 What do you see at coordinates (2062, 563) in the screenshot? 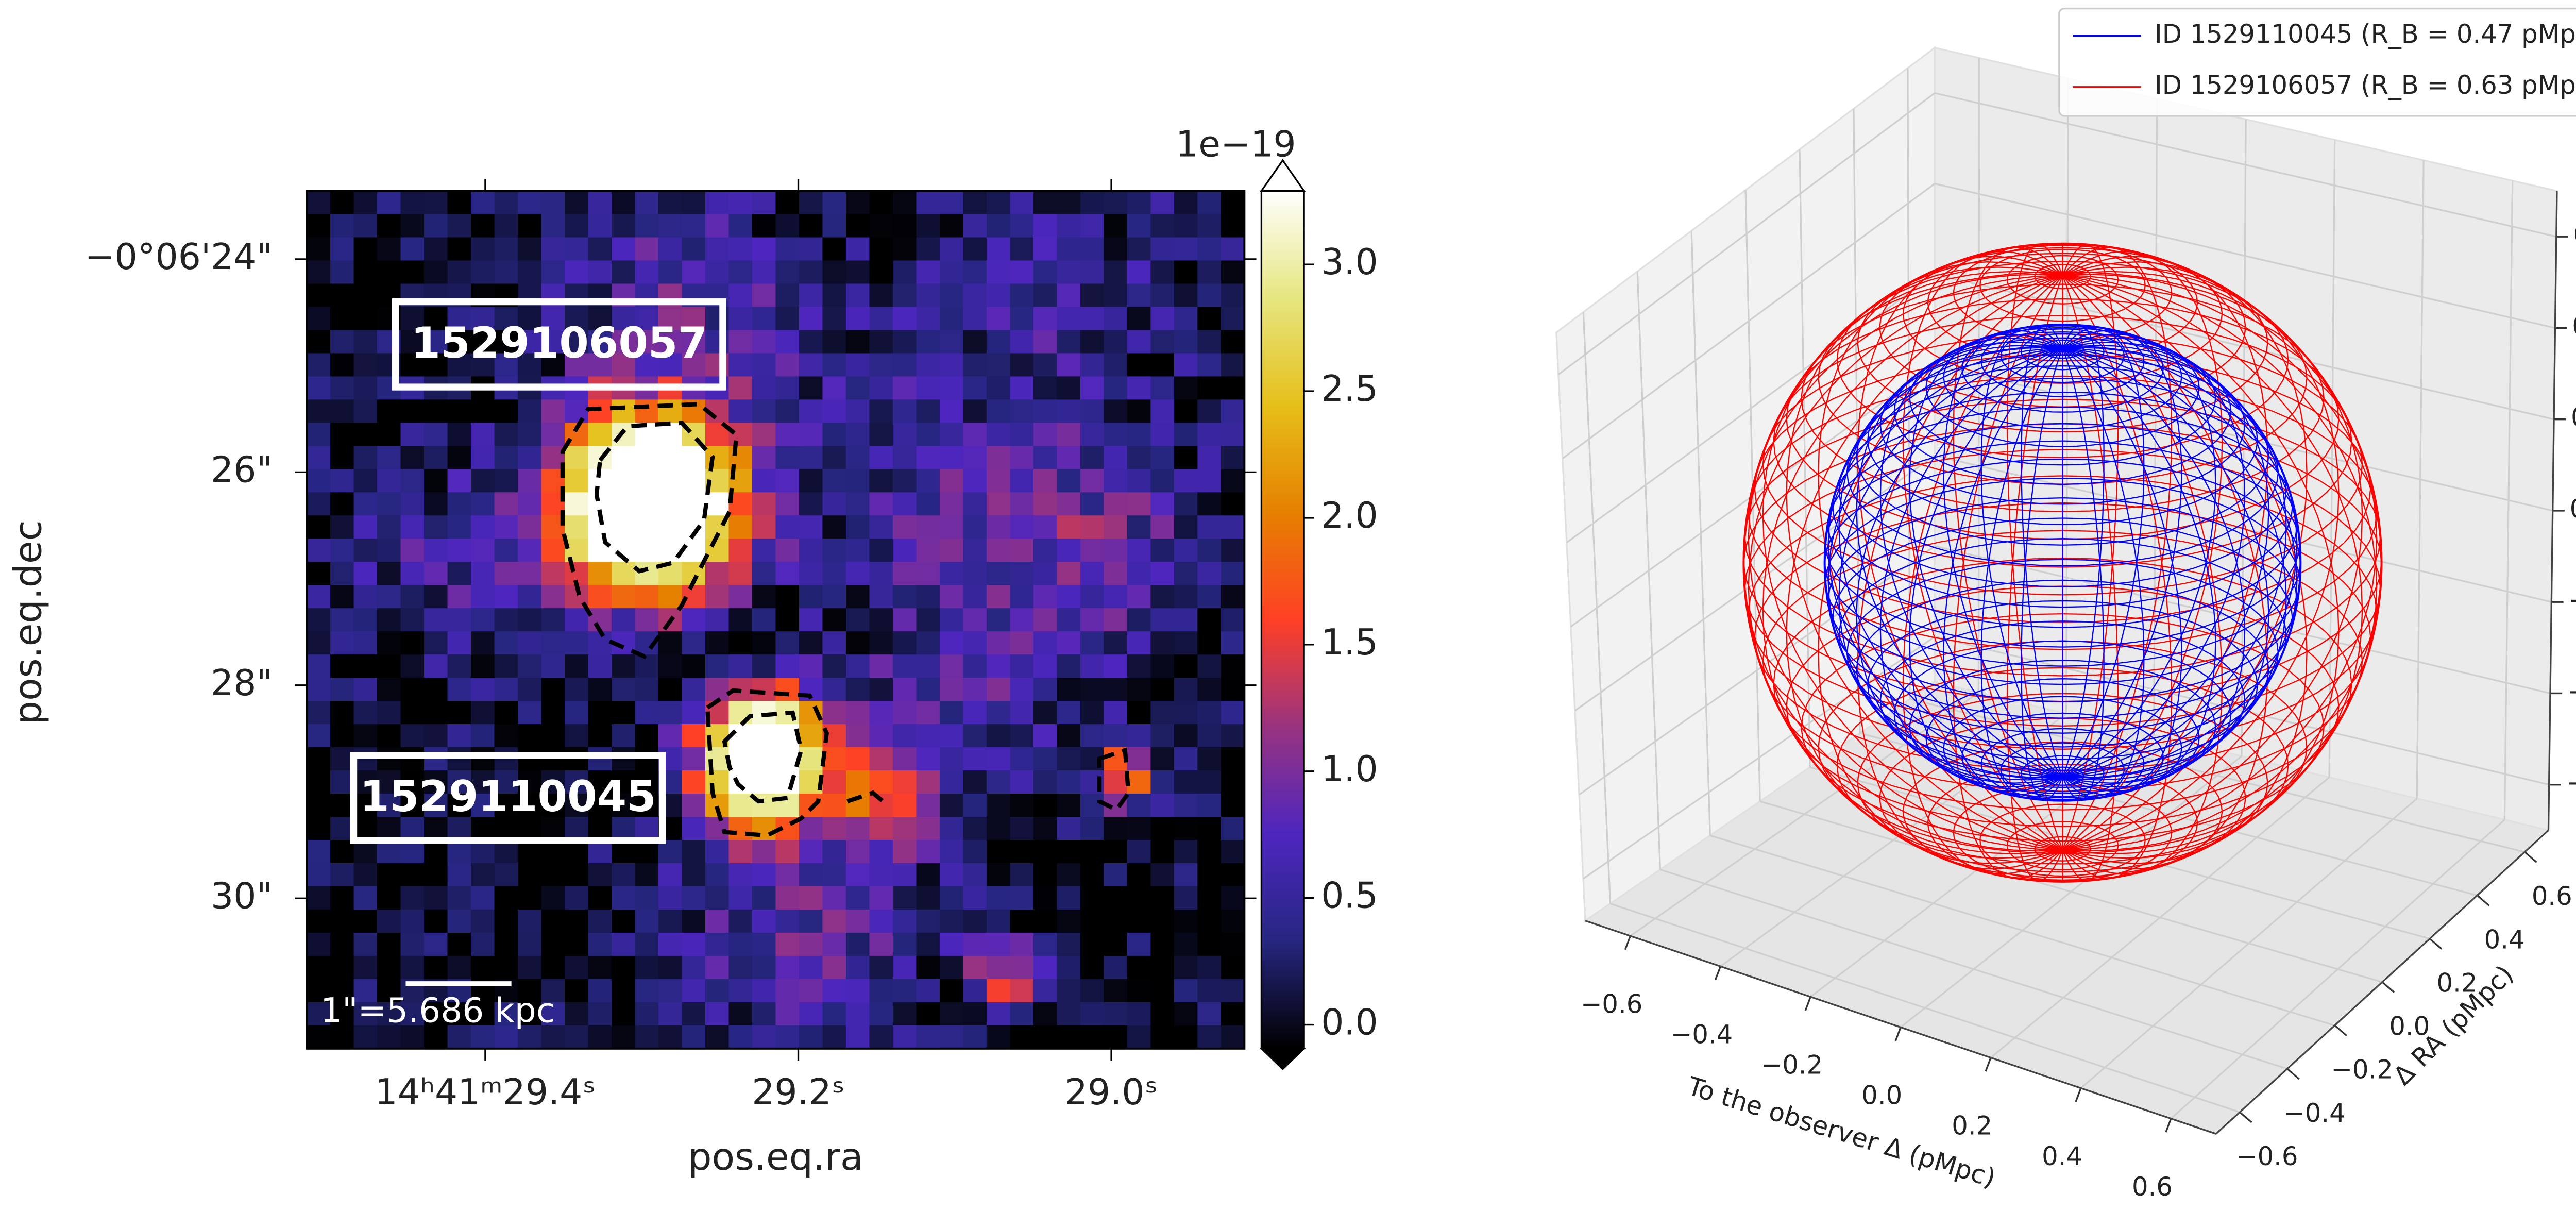
I see `sphere` at bounding box center [2062, 563].